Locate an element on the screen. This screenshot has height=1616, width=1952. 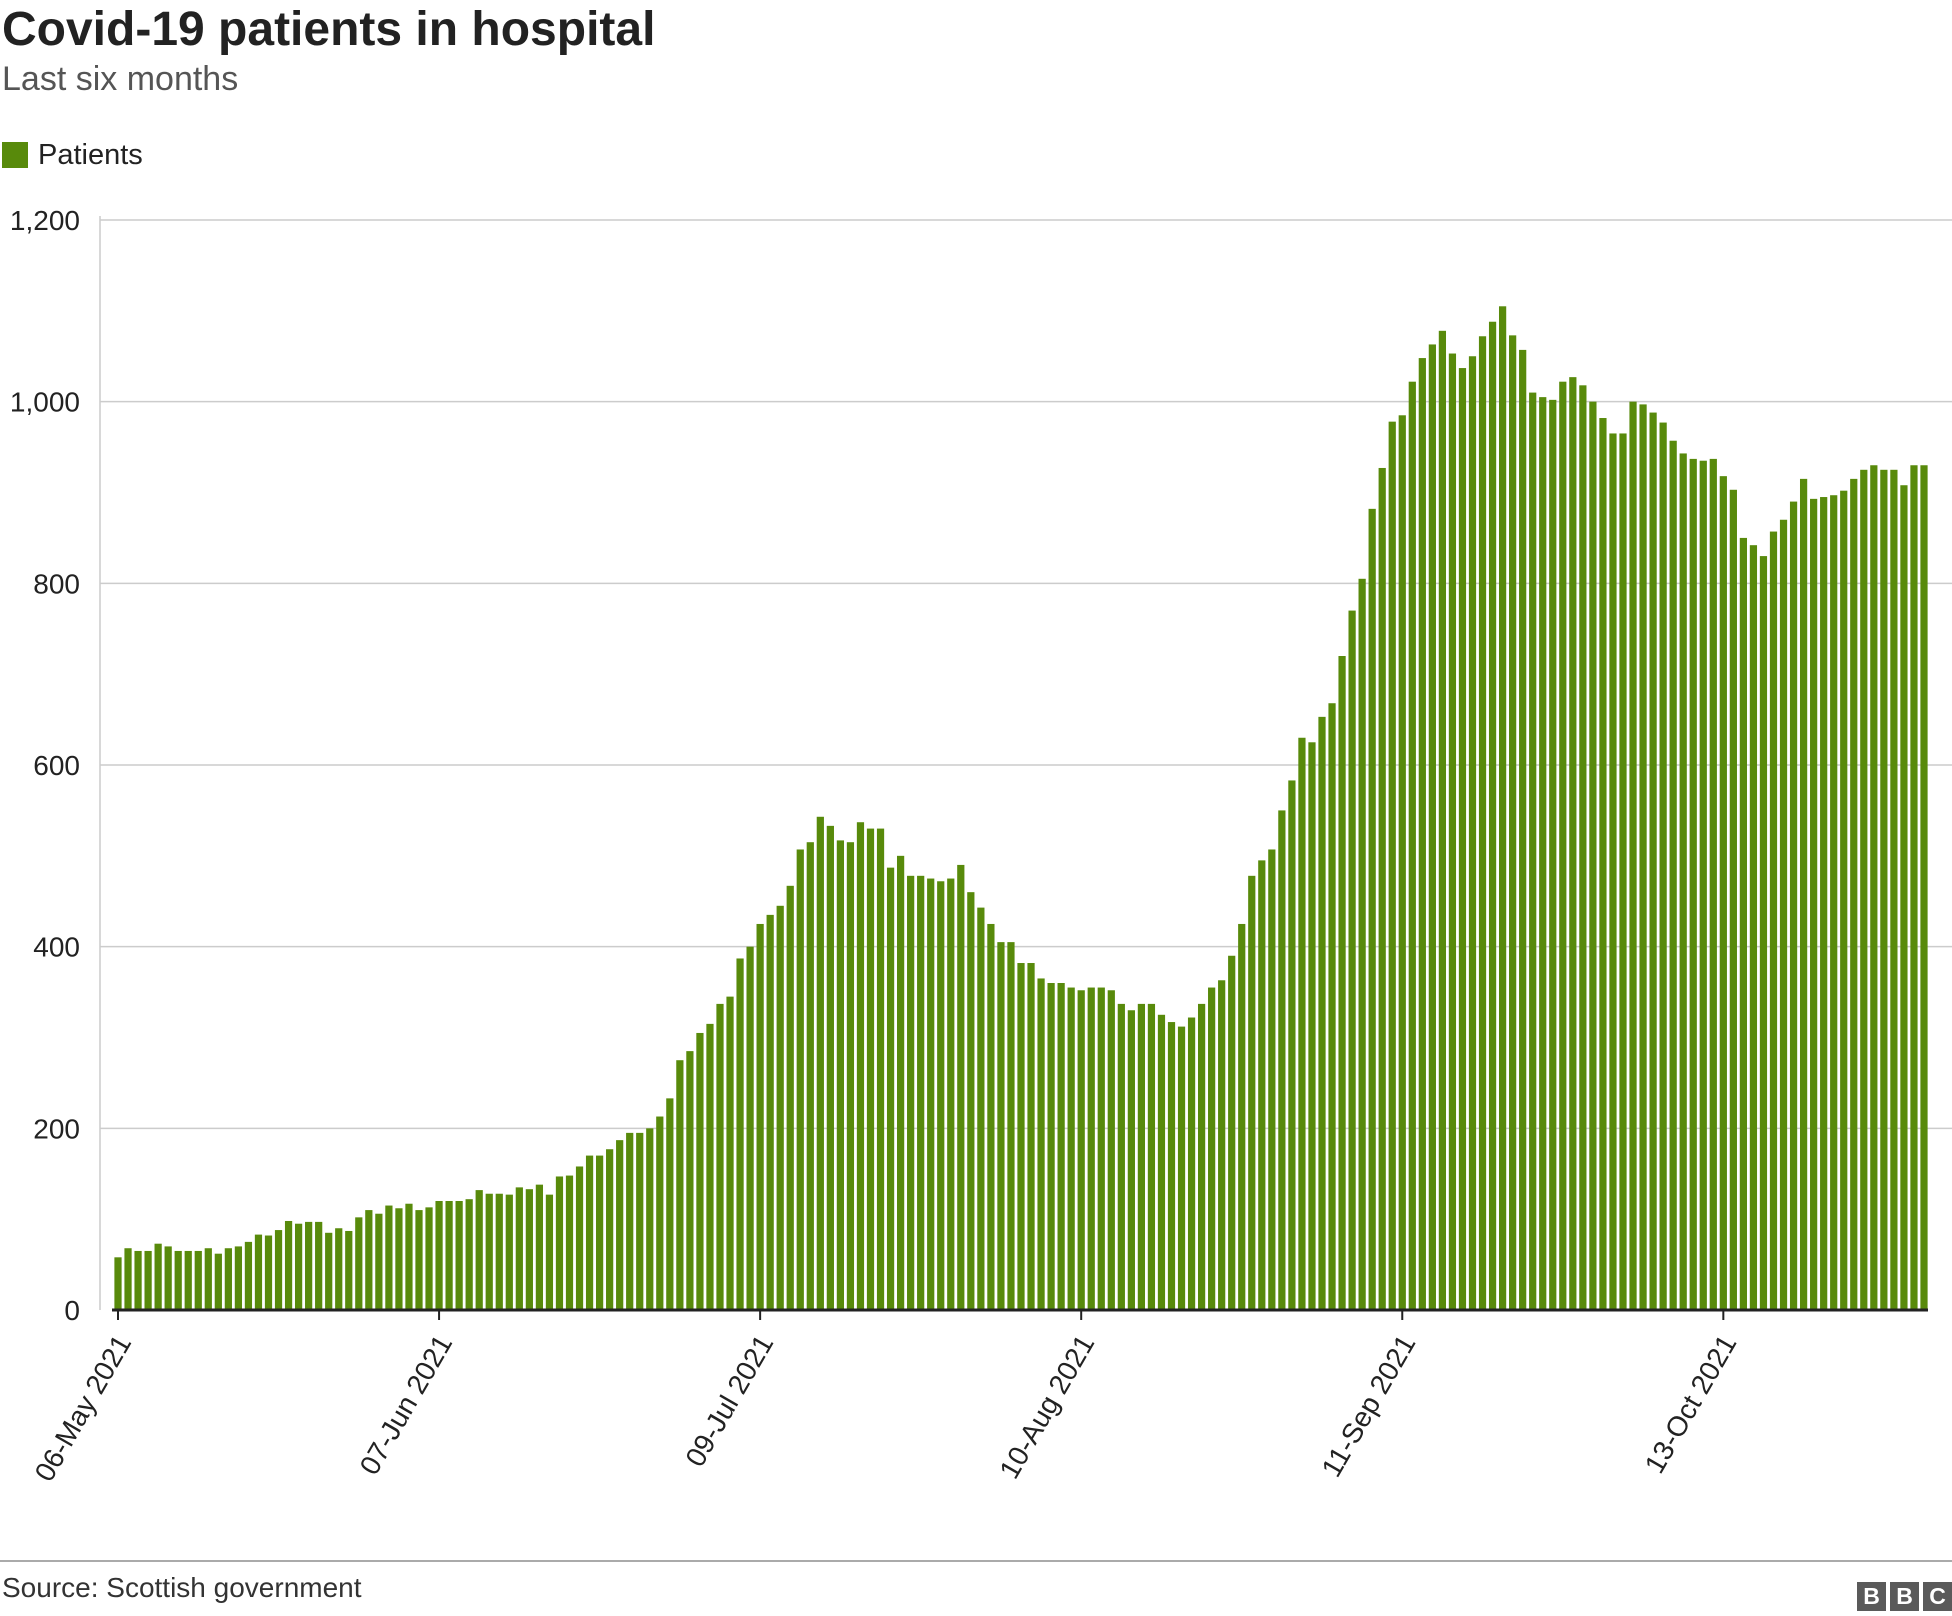
y-tick-label: 600 is located at coordinates (56, 765).